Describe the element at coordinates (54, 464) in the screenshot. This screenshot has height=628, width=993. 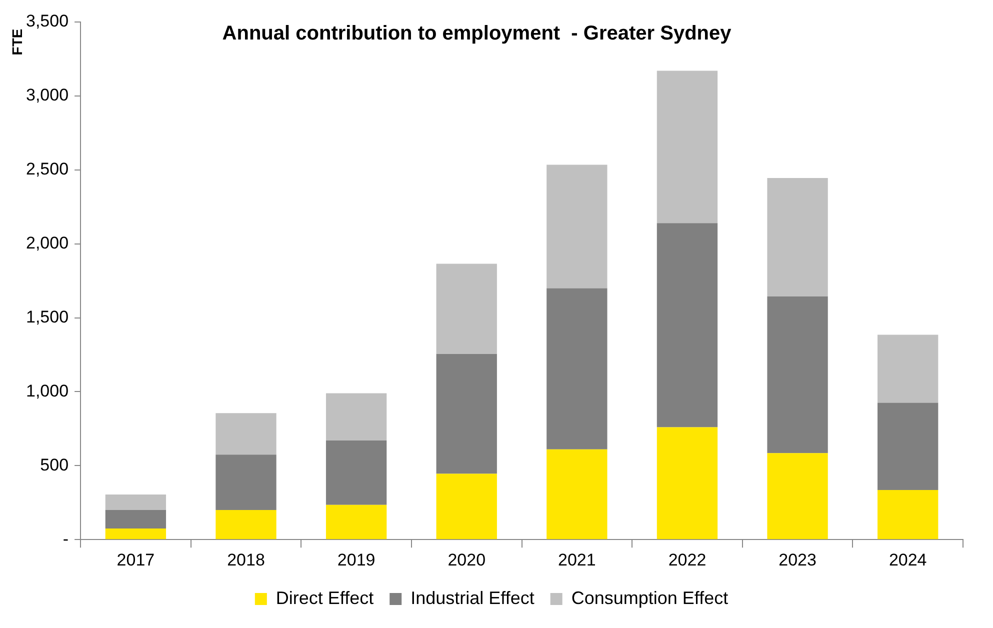
I see `y-tick-label: 500` at that location.